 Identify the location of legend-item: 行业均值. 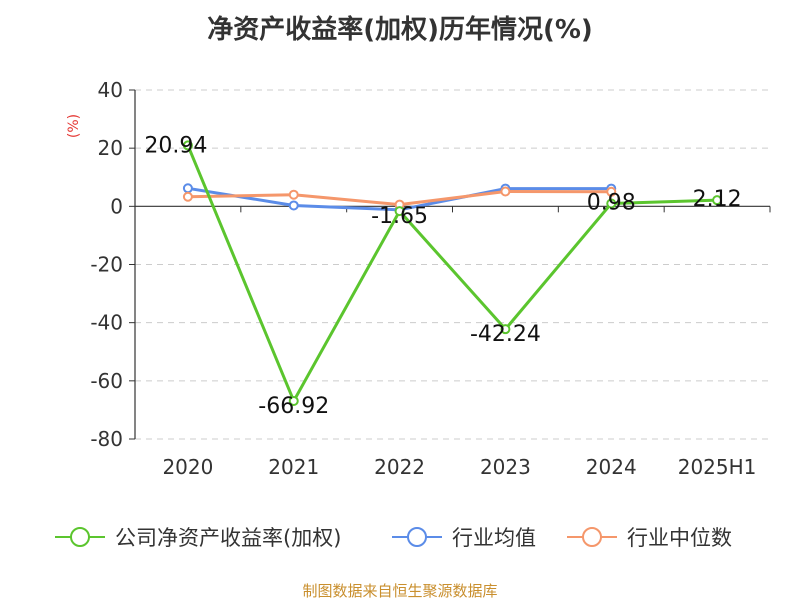
(464, 538).